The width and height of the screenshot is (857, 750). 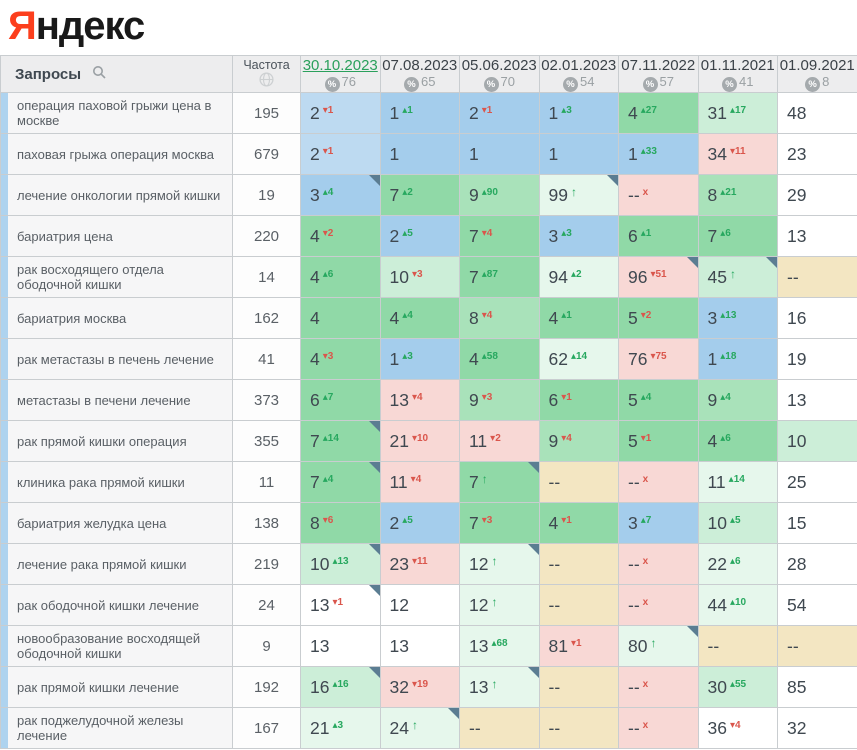 I want to click on date-column-link: 30.10.2023, so click(x=340, y=66).